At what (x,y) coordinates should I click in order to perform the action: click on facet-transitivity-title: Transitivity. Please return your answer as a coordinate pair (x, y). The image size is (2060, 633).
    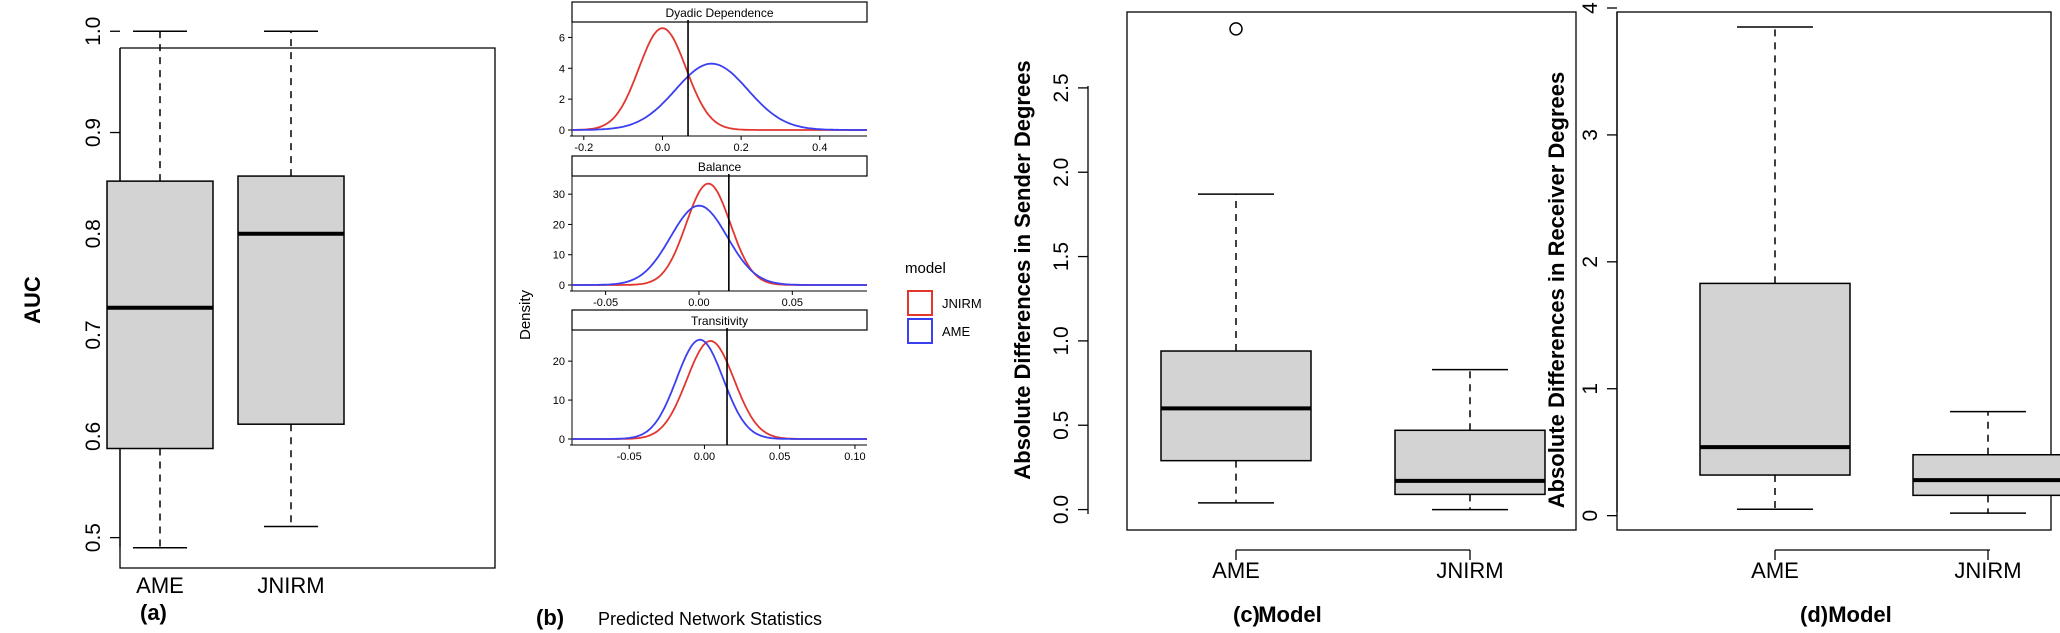
    Looking at the image, I should click on (719, 321).